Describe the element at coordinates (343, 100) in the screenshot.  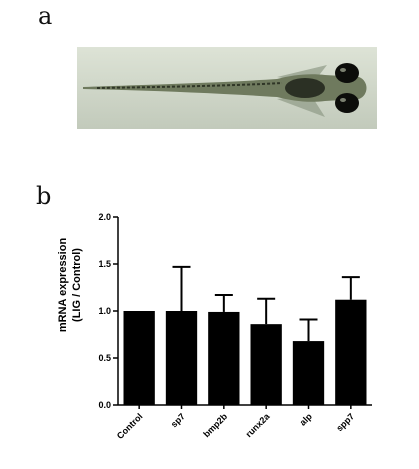
I see `eye-highlight-bottom` at that location.